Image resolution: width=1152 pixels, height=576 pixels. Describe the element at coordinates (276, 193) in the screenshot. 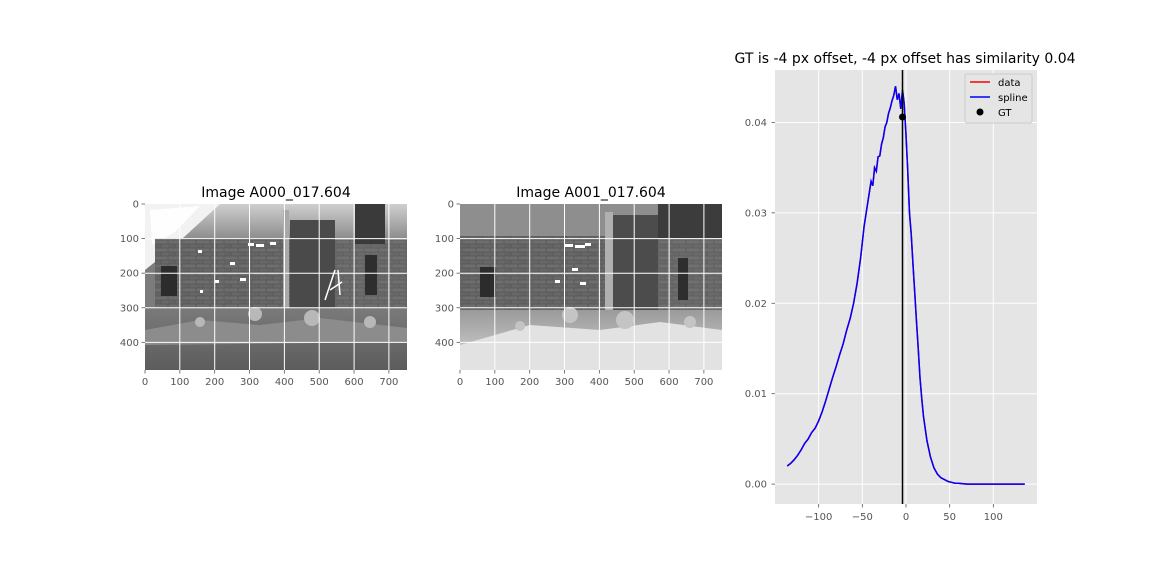

I see `panel-title-a000: Image A000_017.604` at that location.